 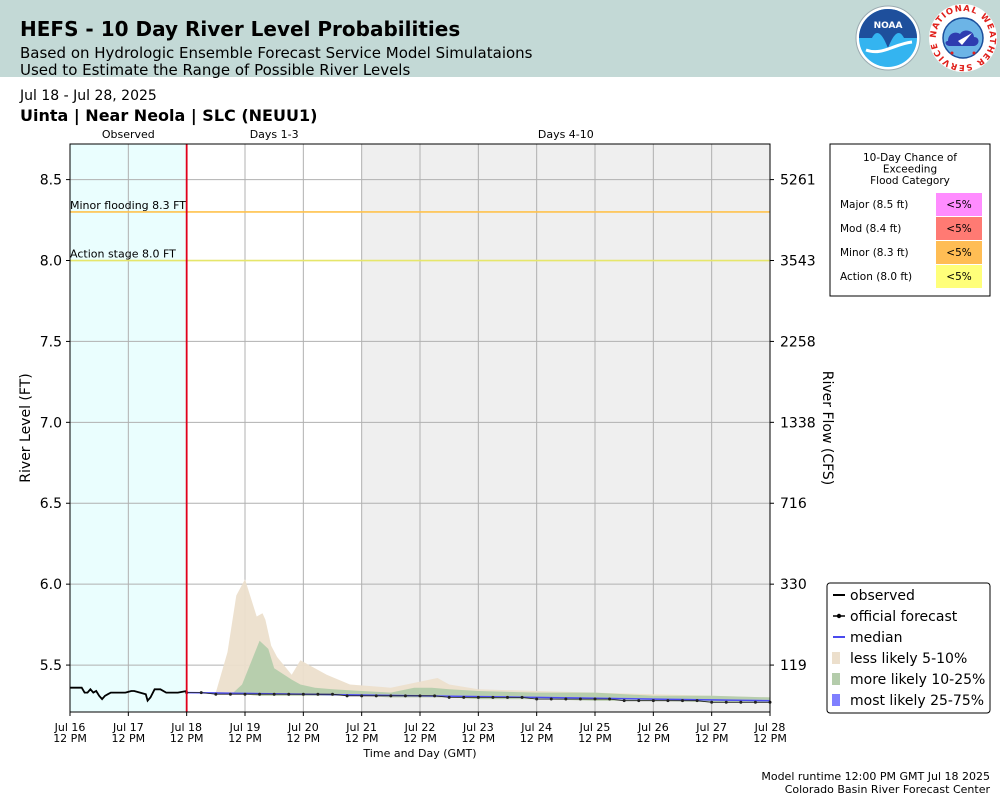 I want to click on noaa-logo: NOAA, so click(x=888, y=38).